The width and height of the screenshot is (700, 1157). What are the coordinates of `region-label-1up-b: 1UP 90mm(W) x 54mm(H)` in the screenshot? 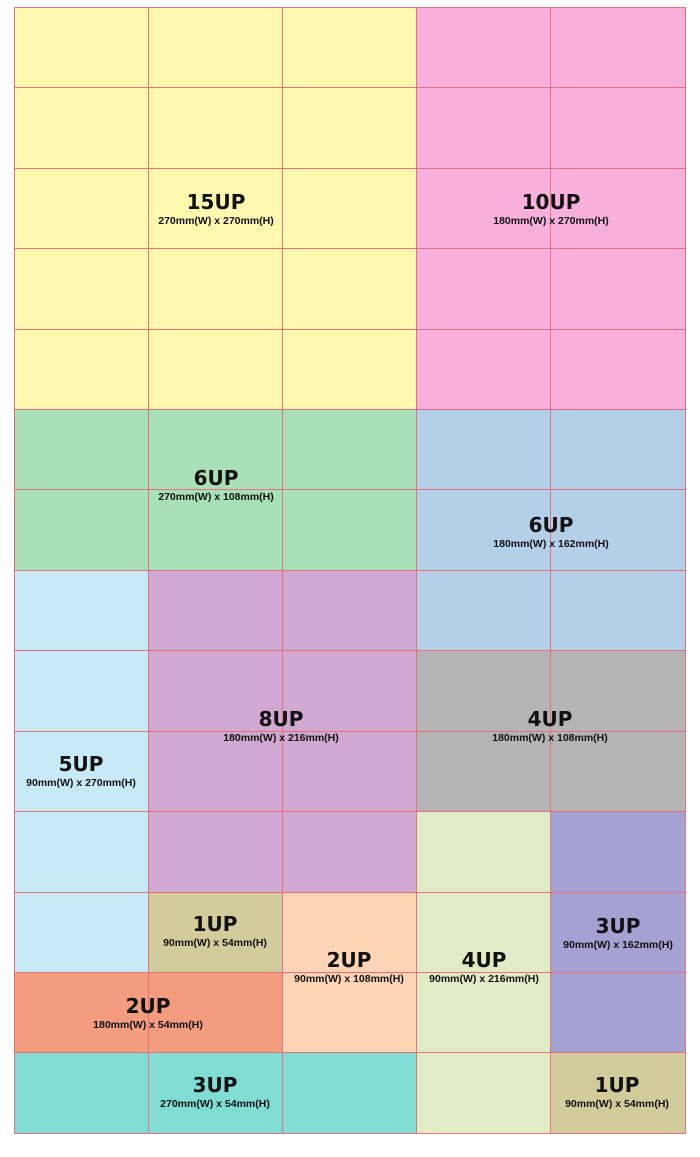 It's located at (617, 1093).